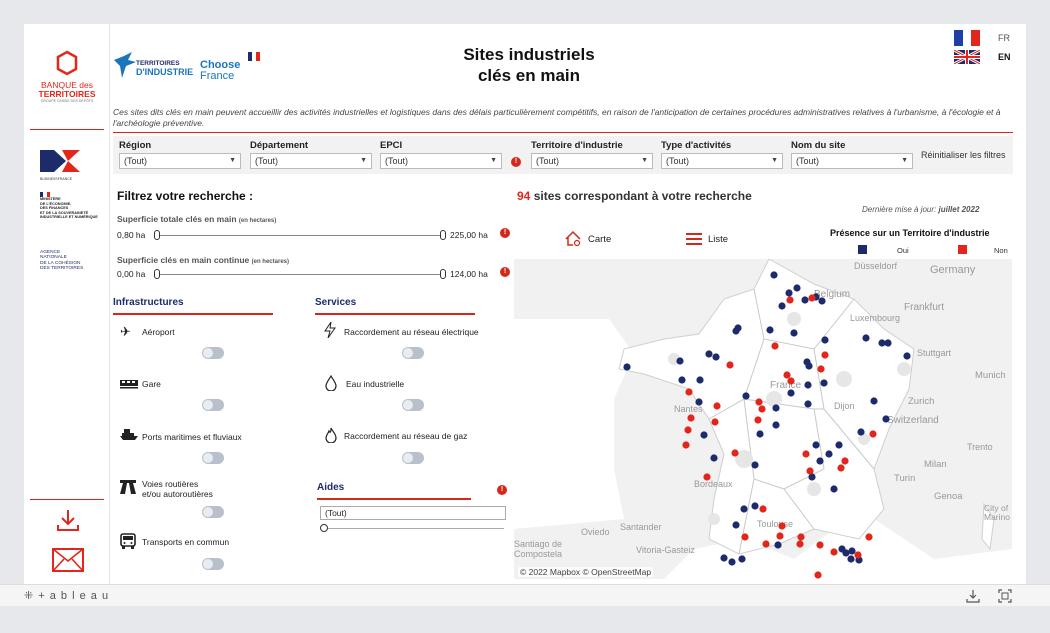 This screenshot has height=633, width=1050. What do you see at coordinates (910, 233) in the screenshot?
I see `legend-title: Présence sur un Territoire d'industrie` at bounding box center [910, 233].